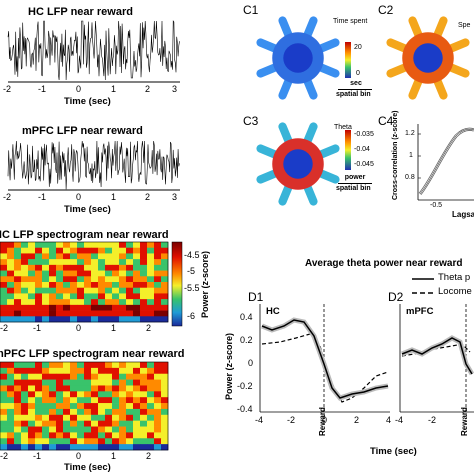  What do you see at coordinates (7, 197) in the screenshot?
I see `mpfc-xtick: -2` at bounding box center [7, 197].